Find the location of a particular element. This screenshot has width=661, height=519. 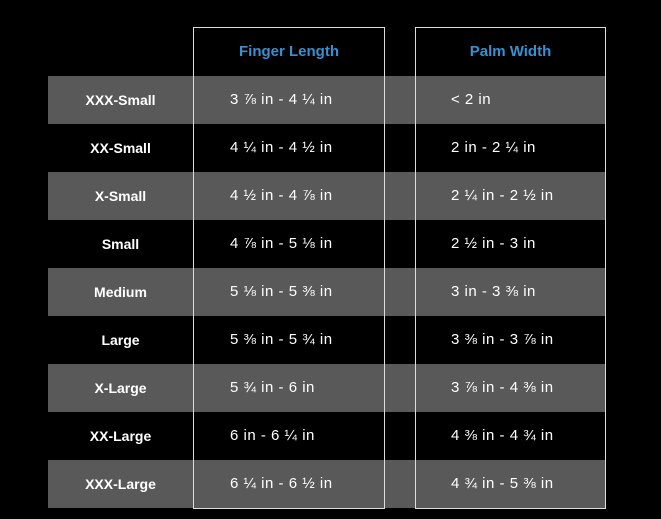

table-row: Large 5 ⅜ in - 5 ¾ in 3 ⅜ in - 3 ⅞ in is located at coordinates (327, 340).